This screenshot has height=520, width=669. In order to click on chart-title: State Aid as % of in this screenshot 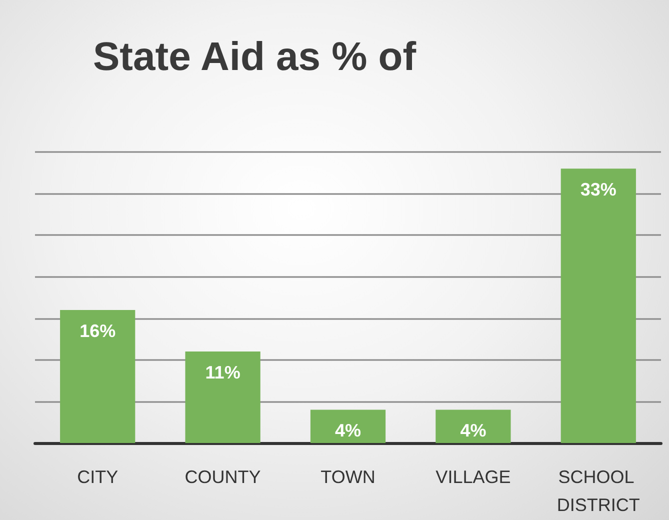, I will do `click(255, 57)`.